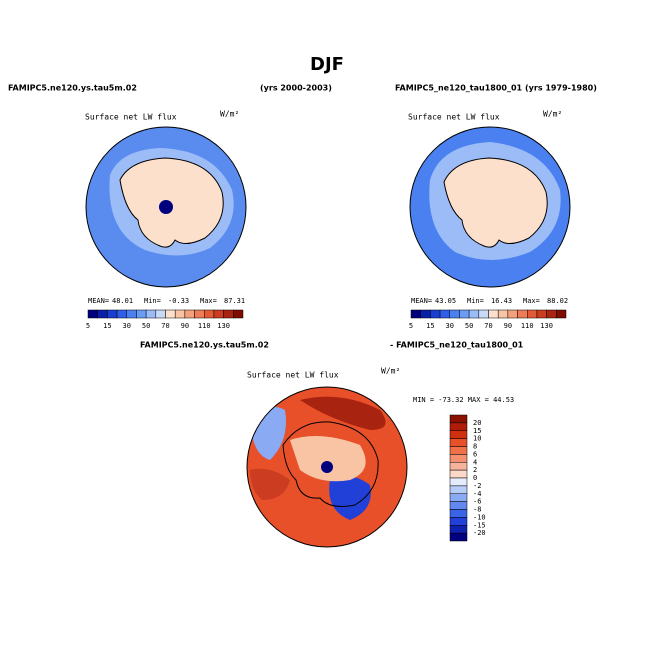 This screenshot has width=654, height=654. What do you see at coordinates (463, 400) in the screenshot?
I see `min-max: MIN = -73.32 MAX = 44.53` at bounding box center [463, 400].